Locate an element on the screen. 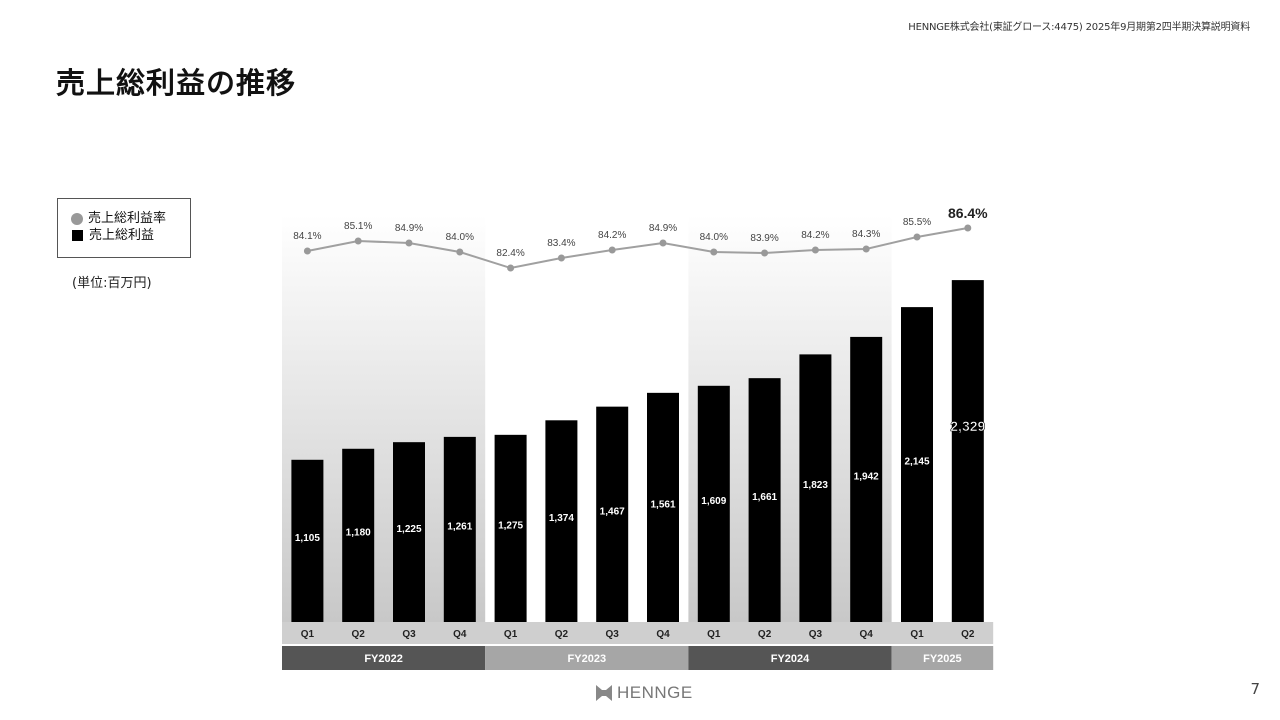 The height and width of the screenshot is (720, 1280). henngeg-logo-icon is located at coordinates (604, 693).